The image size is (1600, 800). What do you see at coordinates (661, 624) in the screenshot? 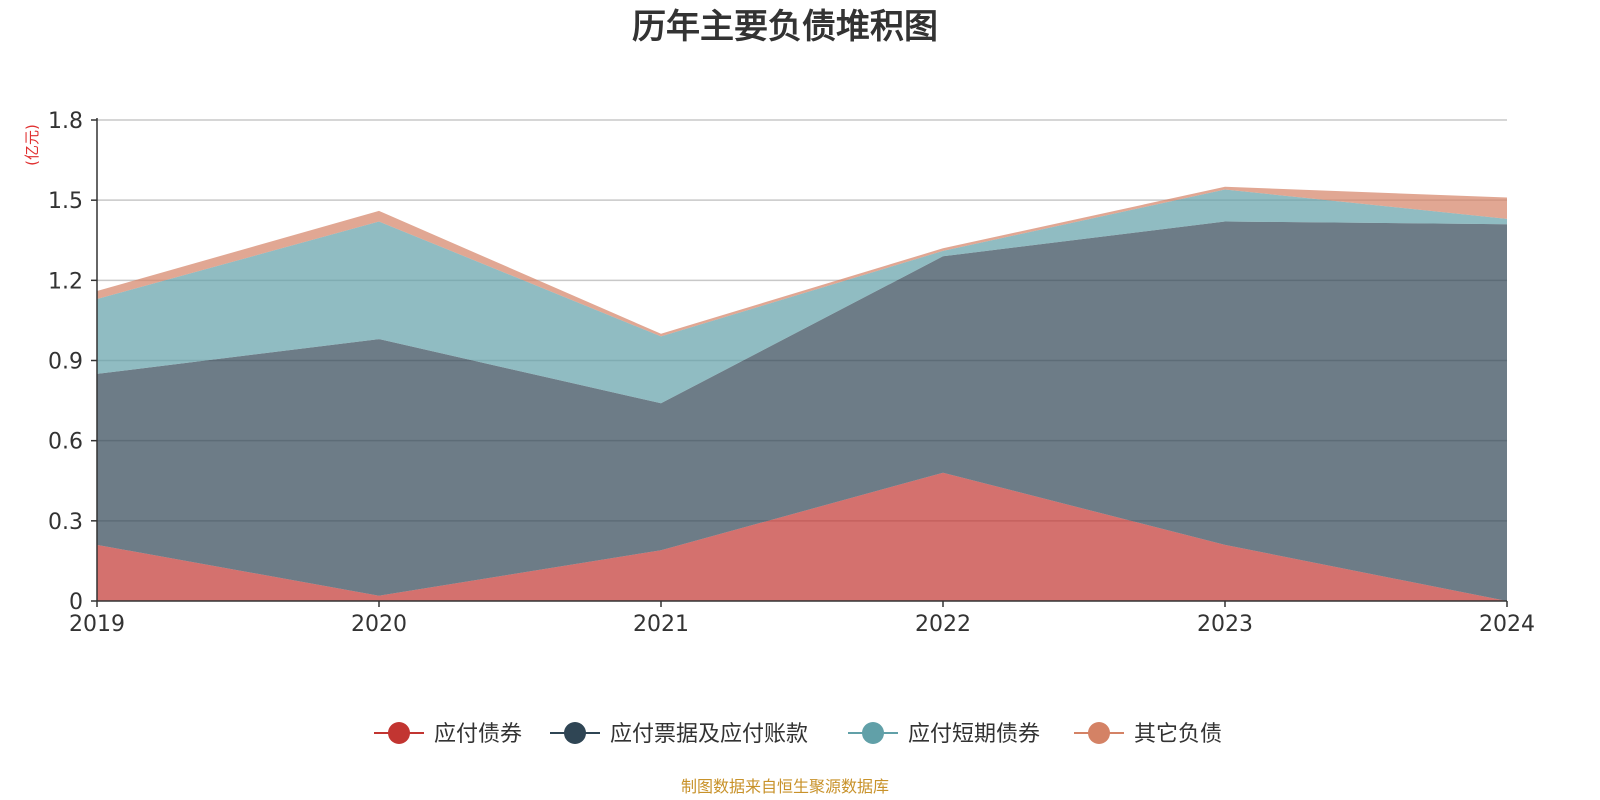
I see `x-tick-label: 2021` at bounding box center [661, 624].